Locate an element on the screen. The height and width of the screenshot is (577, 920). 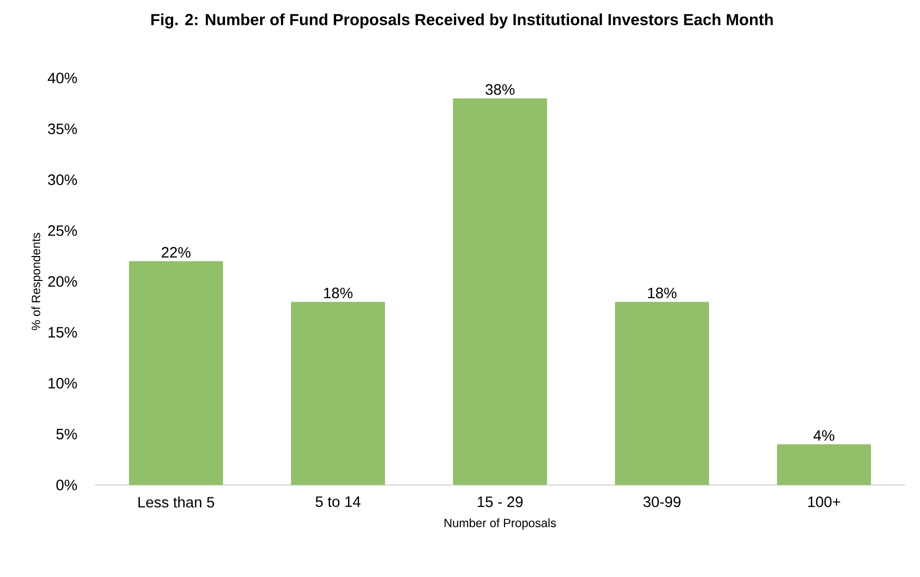
y-tick-label: 30% is located at coordinates (62, 180).